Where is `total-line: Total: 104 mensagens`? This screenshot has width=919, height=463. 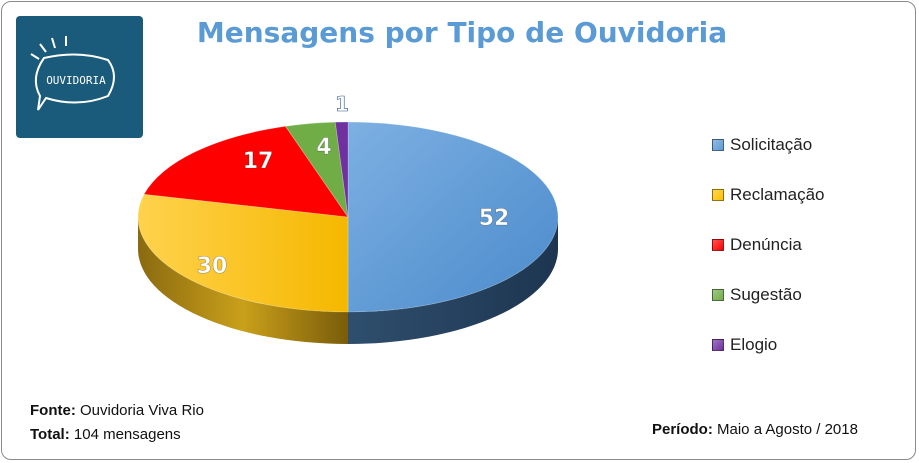
total-line: Total: 104 mensagens is located at coordinates (105, 434).